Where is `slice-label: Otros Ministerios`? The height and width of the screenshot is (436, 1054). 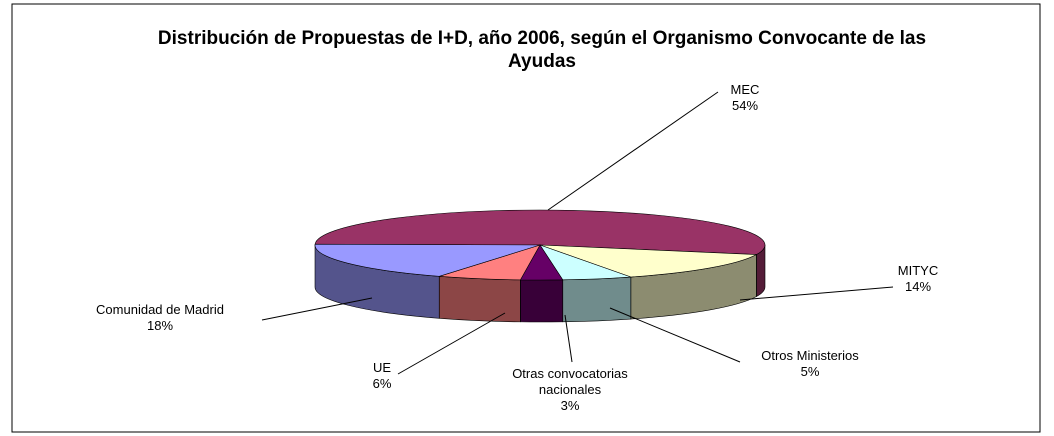
slice-label: Otros Ministerios is located at coordinates (810, 355).